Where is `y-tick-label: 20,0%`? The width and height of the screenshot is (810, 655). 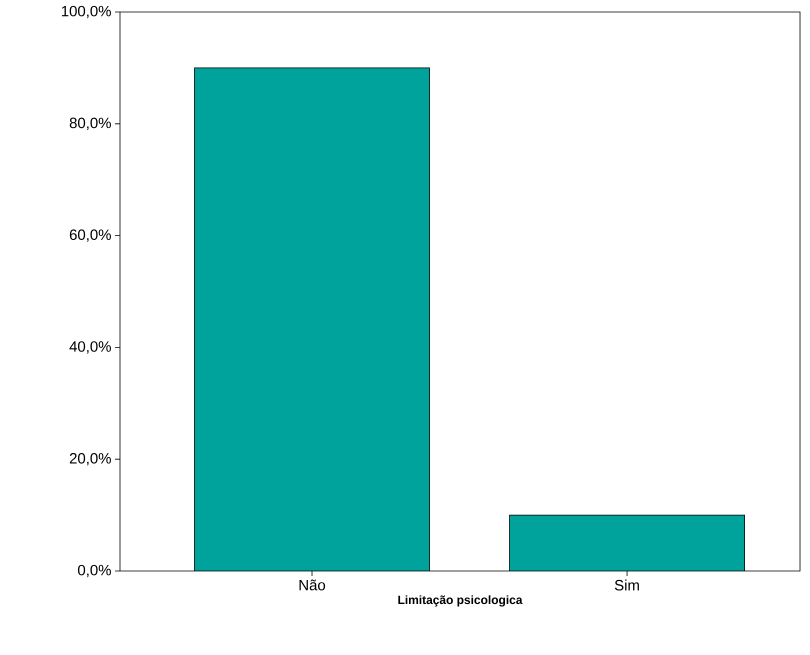
y-tick-label: 20,0% is located at coordinates (90, 459).